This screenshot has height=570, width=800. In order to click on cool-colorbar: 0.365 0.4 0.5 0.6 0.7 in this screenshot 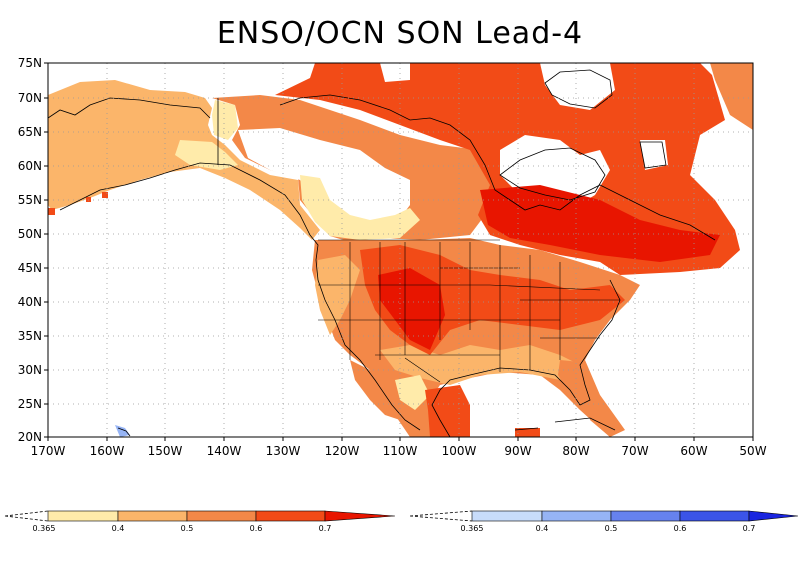, I will do `click(604, 521)`.